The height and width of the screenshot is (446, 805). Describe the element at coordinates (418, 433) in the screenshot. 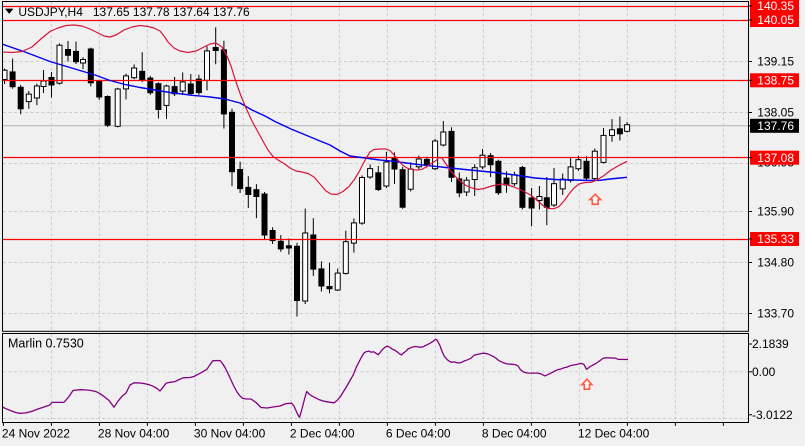

I see `svg-text: 6 Dec 04:00` at that location.